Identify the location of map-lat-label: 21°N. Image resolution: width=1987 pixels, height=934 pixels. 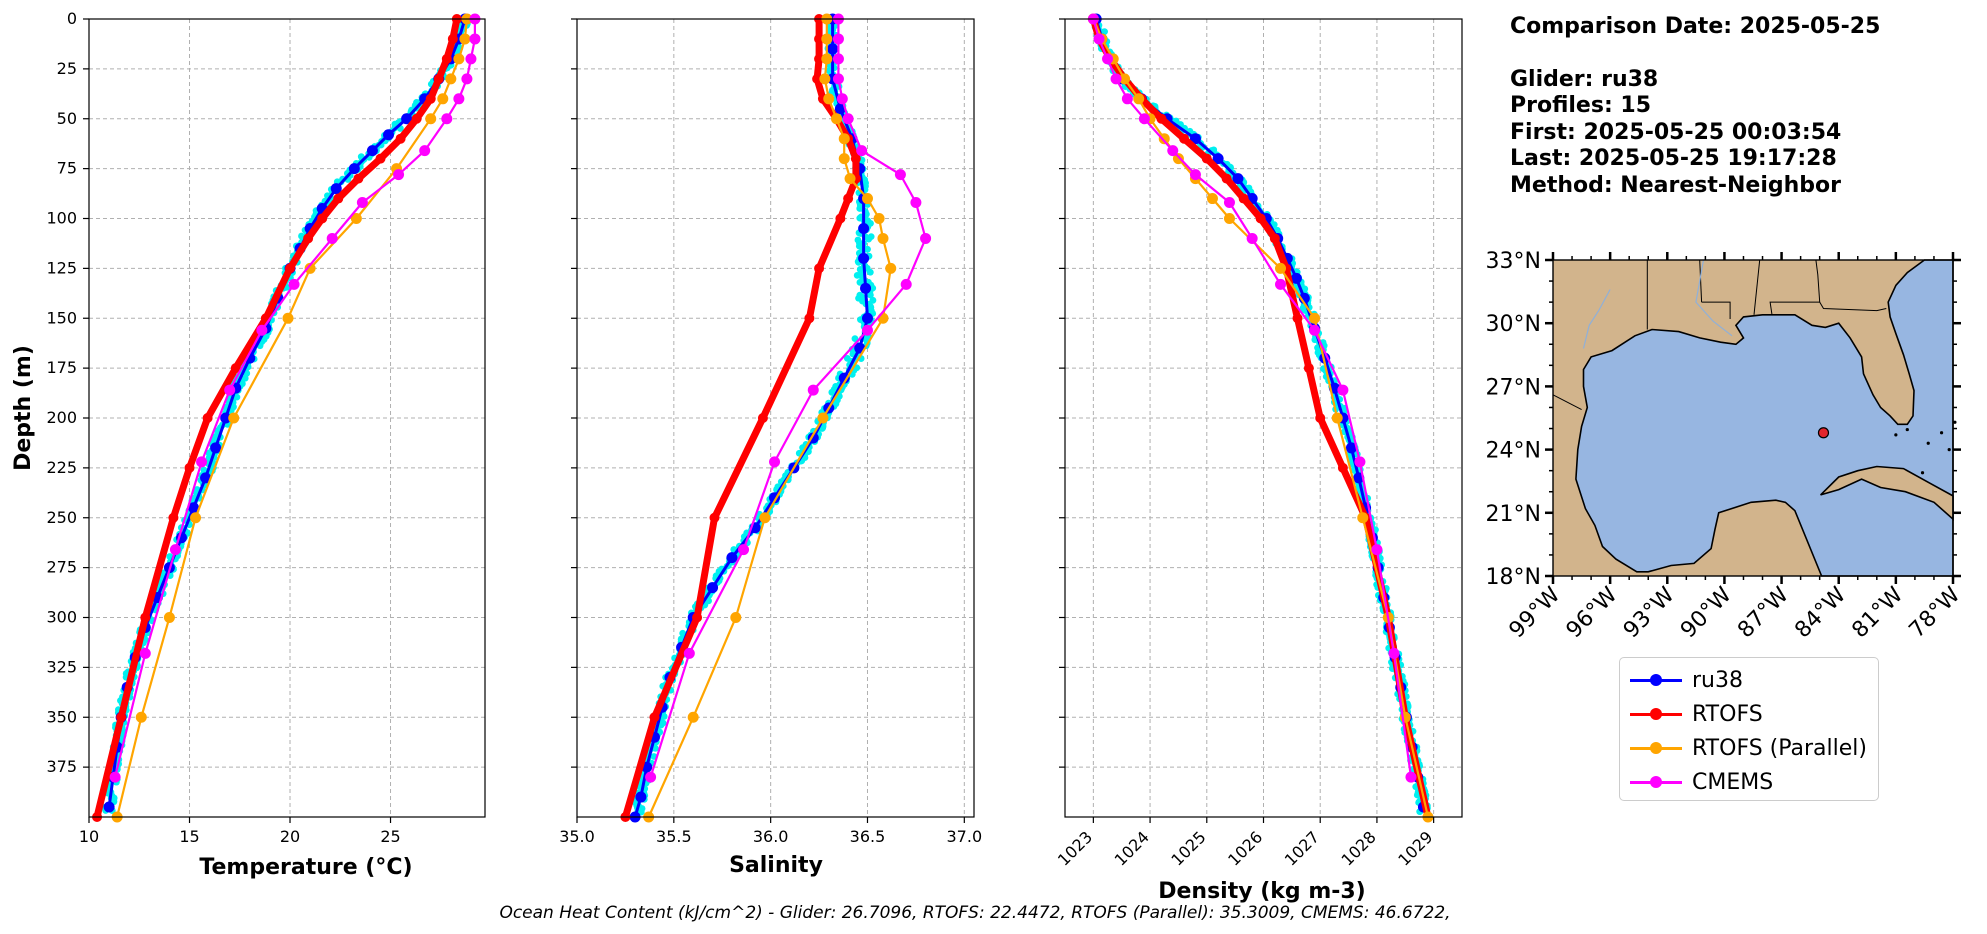
(1513, 514).